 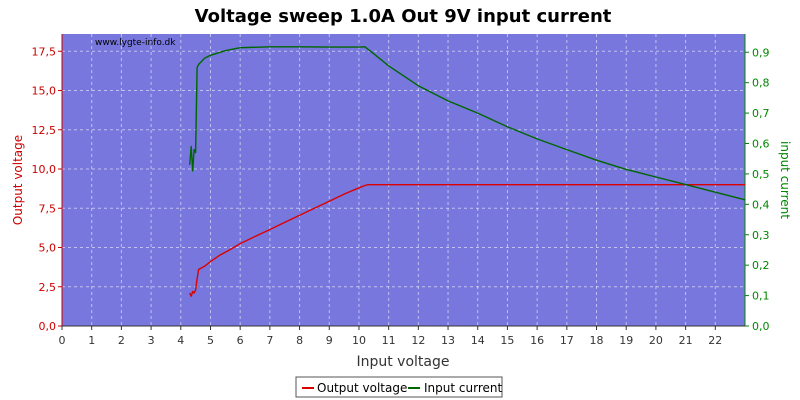 What do you see at coordinates (757, 189) in the screenshot?
I see `y-right-ticks: 0,0 0,1 0,2 0,3 0,4 0,5 0,6 0,7 0,8 0,9` at bounding box center [757, 189].